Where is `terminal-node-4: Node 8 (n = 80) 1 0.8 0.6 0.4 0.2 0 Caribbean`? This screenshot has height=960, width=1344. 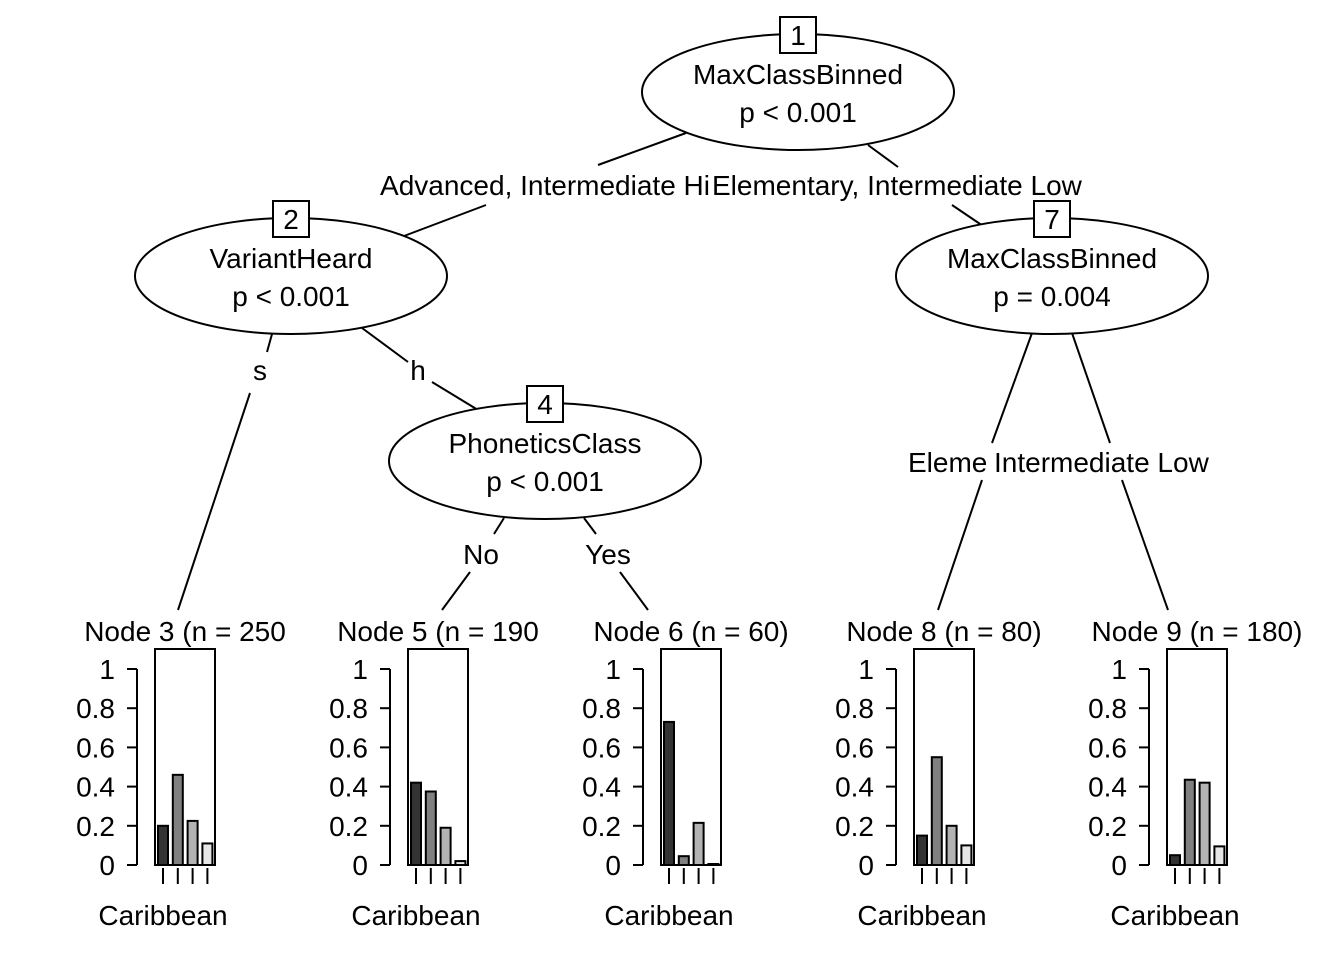 terminal-node-4: Node 8 (n = 80) 1 0.8 0.6 0.4 0.2 0 Caribbean is located at coordinates (938, 773).